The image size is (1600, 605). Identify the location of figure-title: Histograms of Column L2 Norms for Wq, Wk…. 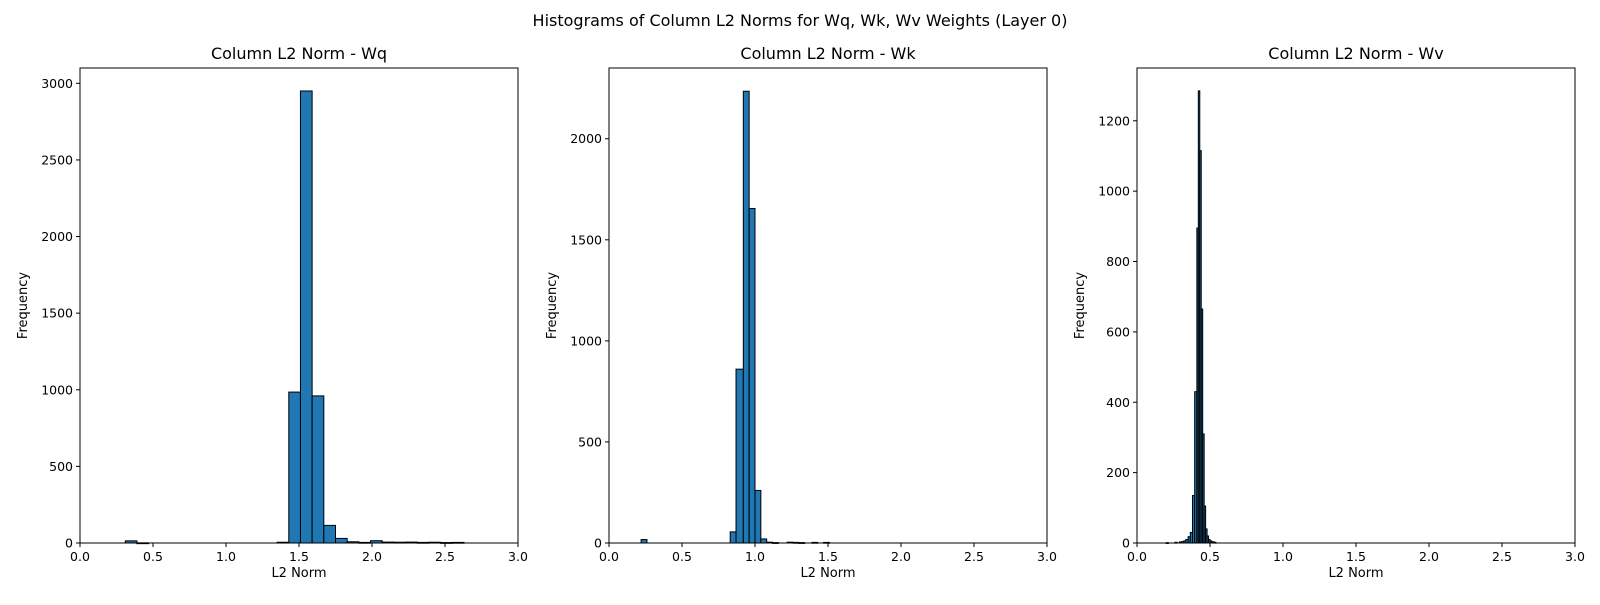
(800, 20).